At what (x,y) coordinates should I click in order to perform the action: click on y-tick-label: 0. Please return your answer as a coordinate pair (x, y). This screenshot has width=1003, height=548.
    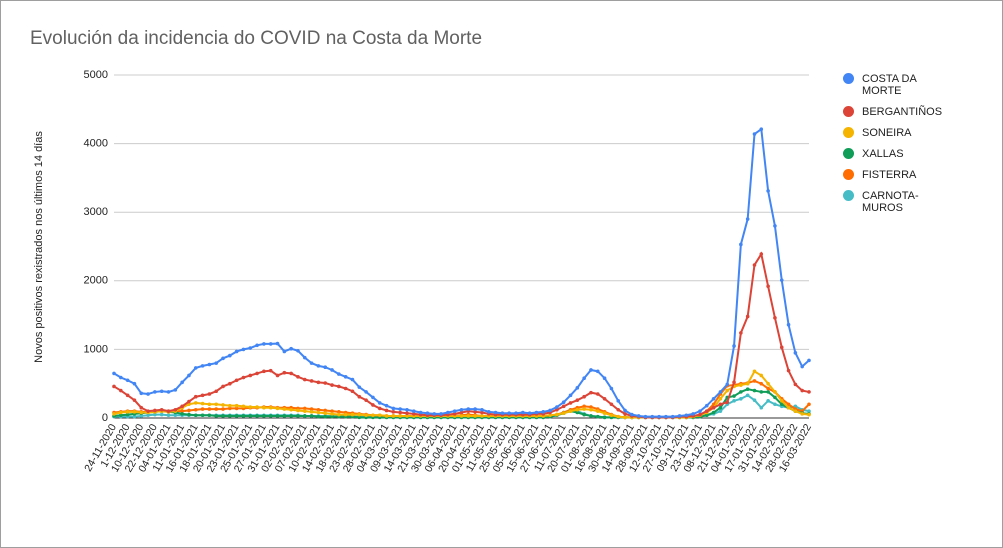
    Looking at the image, I should click on (105, 418).